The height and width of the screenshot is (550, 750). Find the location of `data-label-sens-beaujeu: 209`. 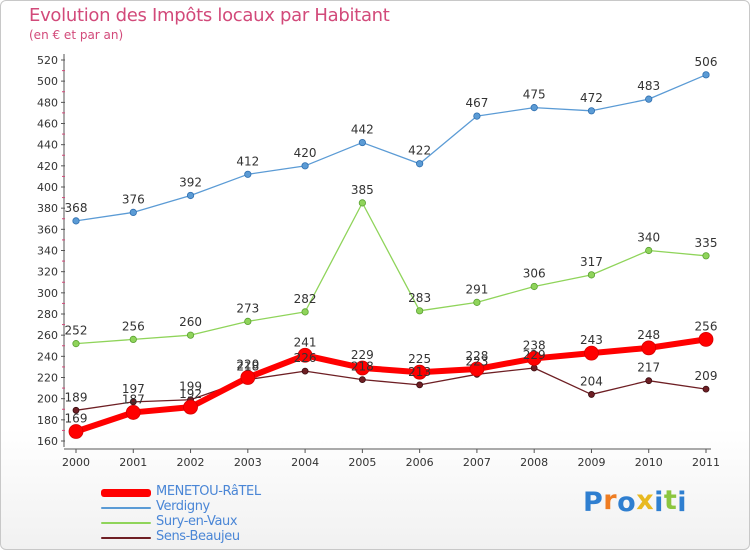

data-label-sens-beaujeu: 209 is located at coordinates (706, 376).